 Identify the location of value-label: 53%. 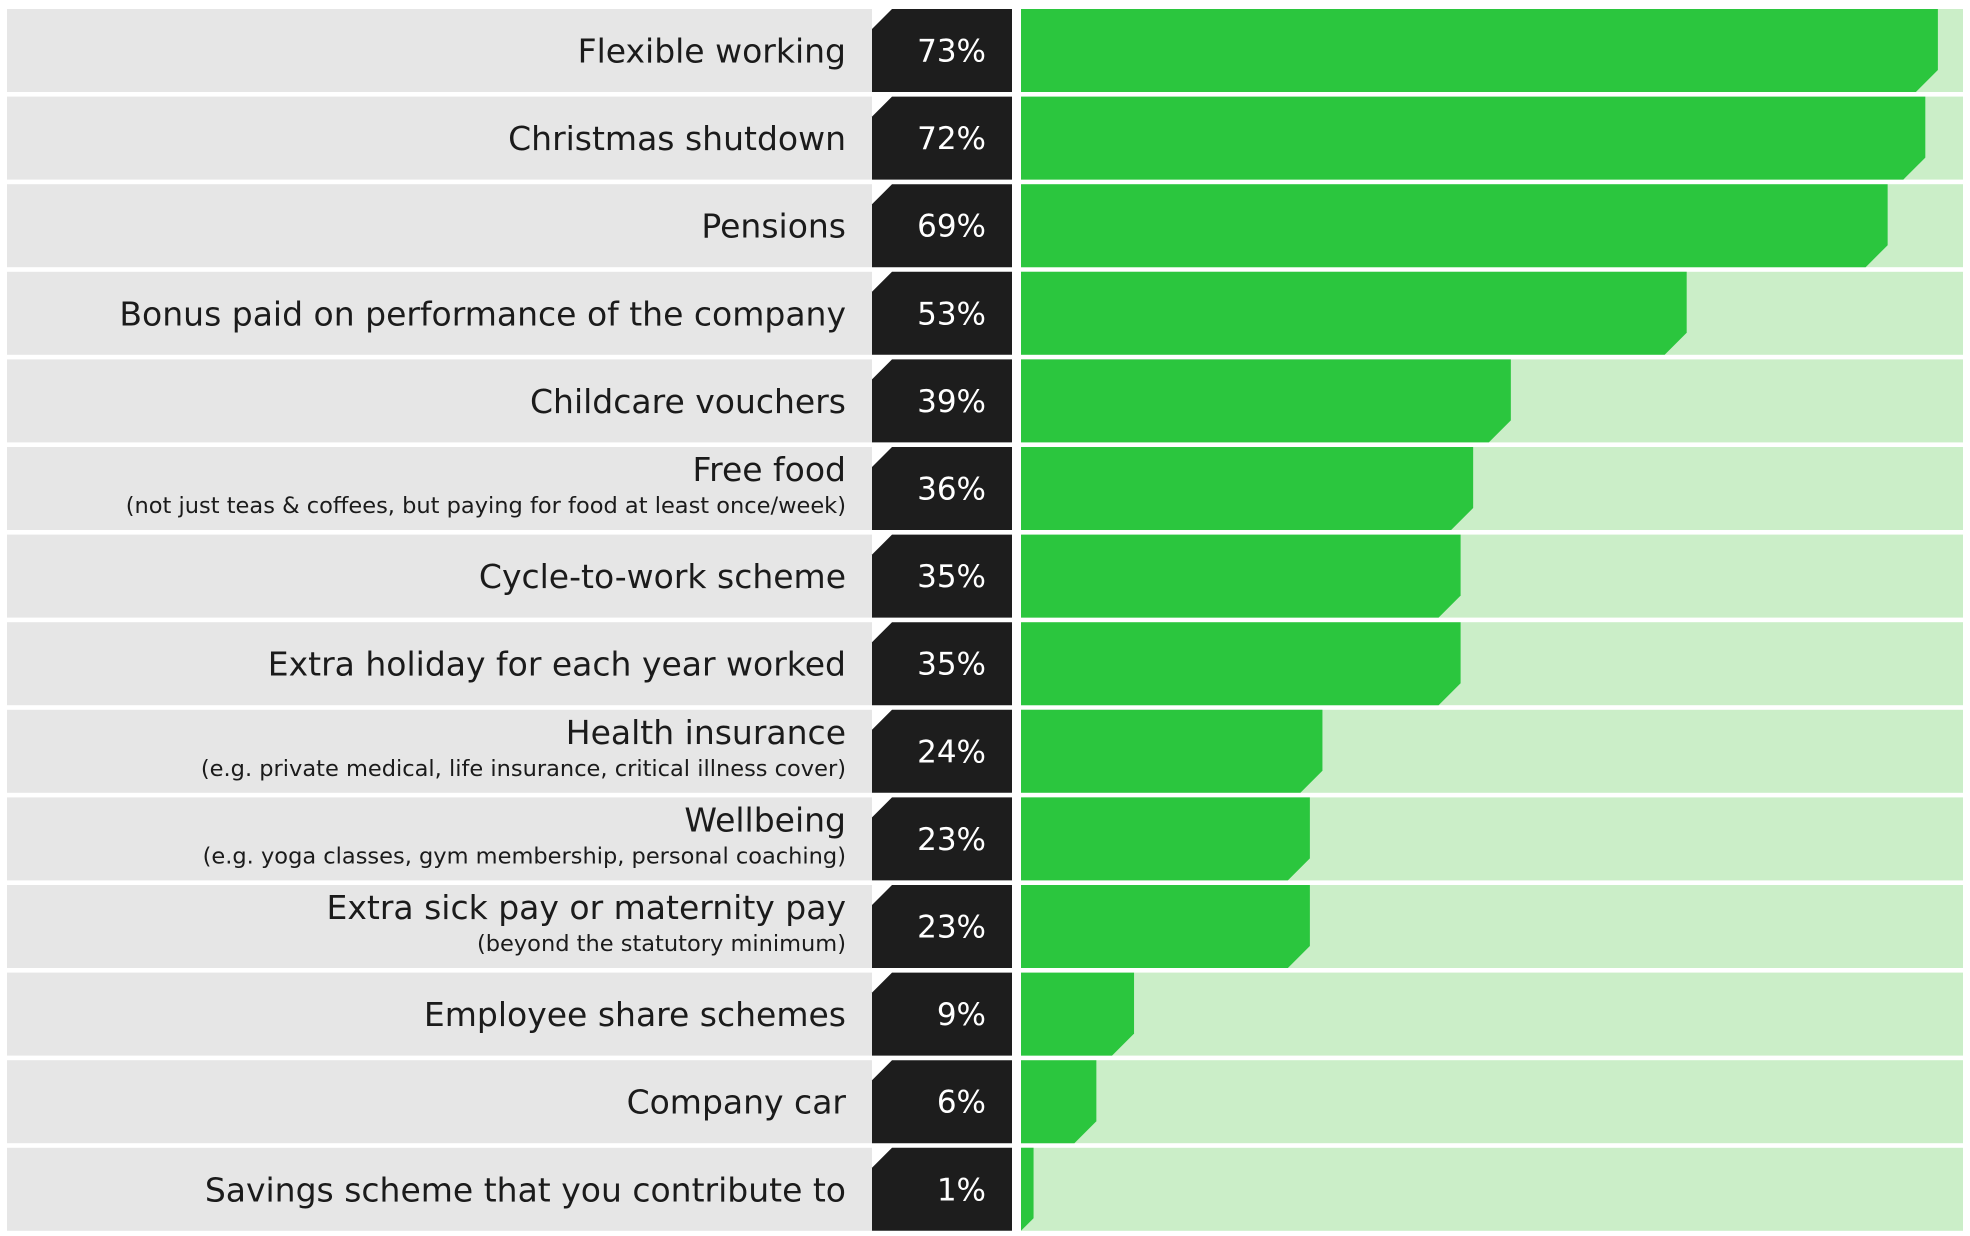
(951, 314).